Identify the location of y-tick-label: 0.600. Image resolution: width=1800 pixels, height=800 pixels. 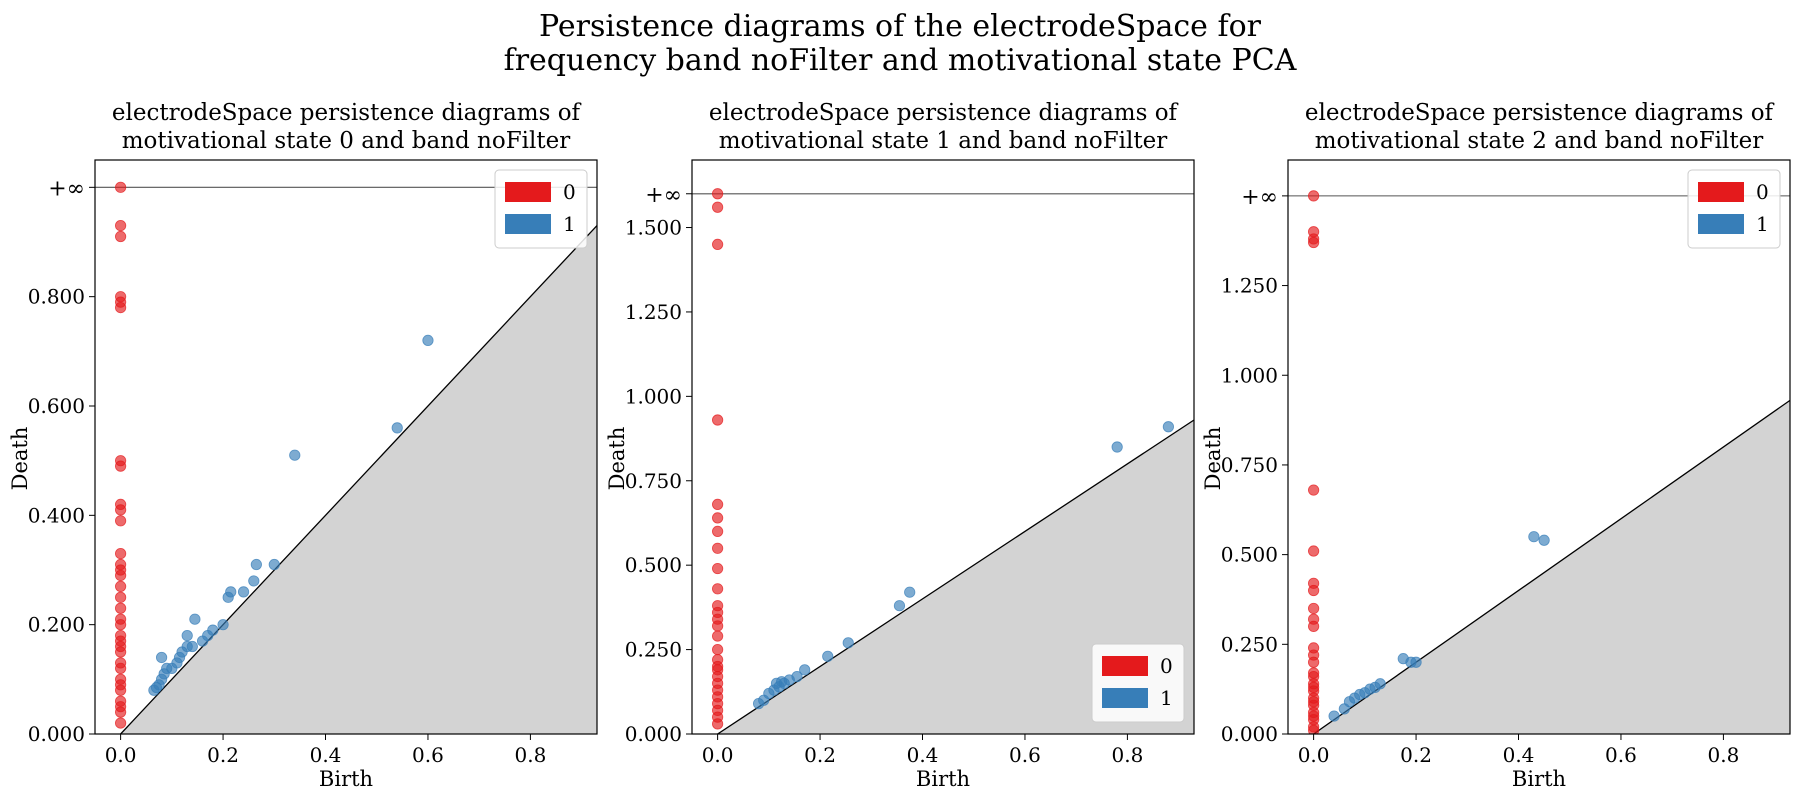
(56, 406).